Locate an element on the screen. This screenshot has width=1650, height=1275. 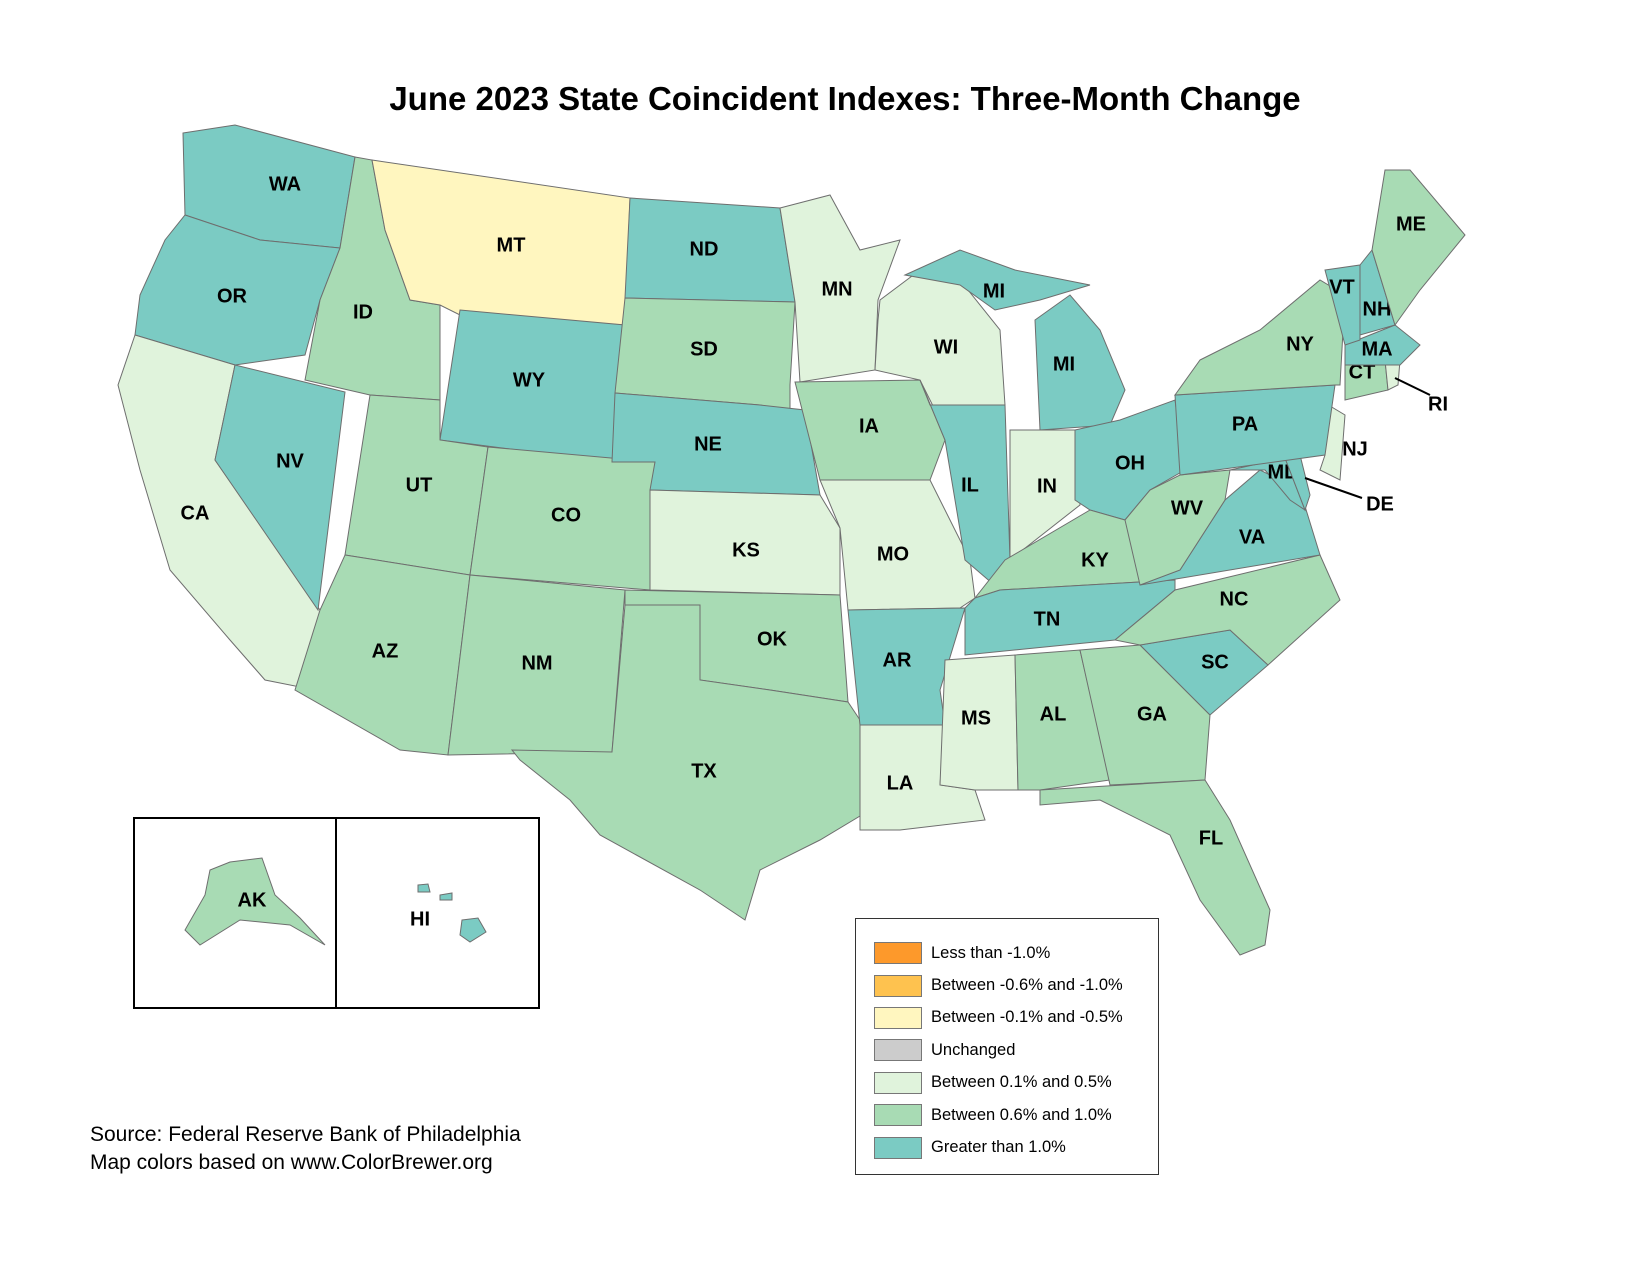
state-tn: TN is located at coordinates (1070, 617).